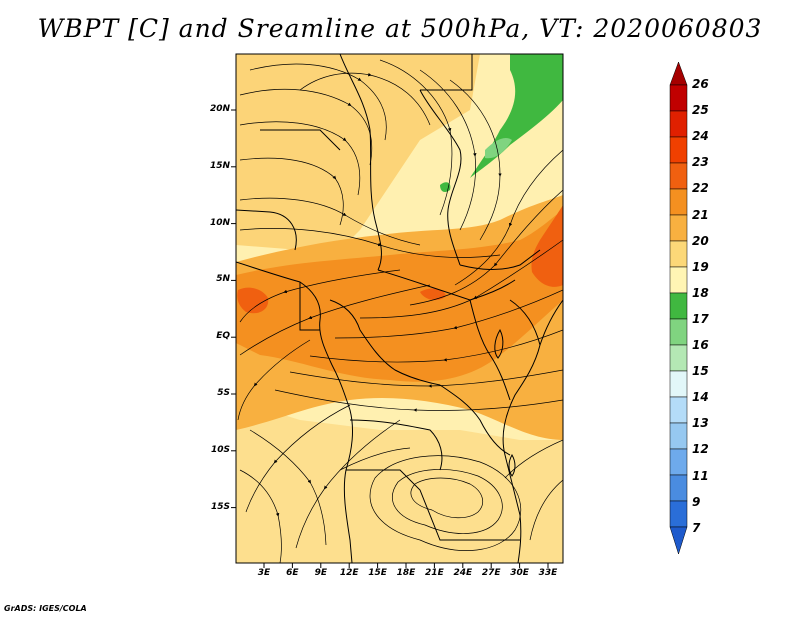 Image resolution: width=800 pixels, height=618 pixels. Describe the element at coordinates (45, 608) in the screenshot. I see `grads-credit: GrADS: IGES/COLA` at that location.